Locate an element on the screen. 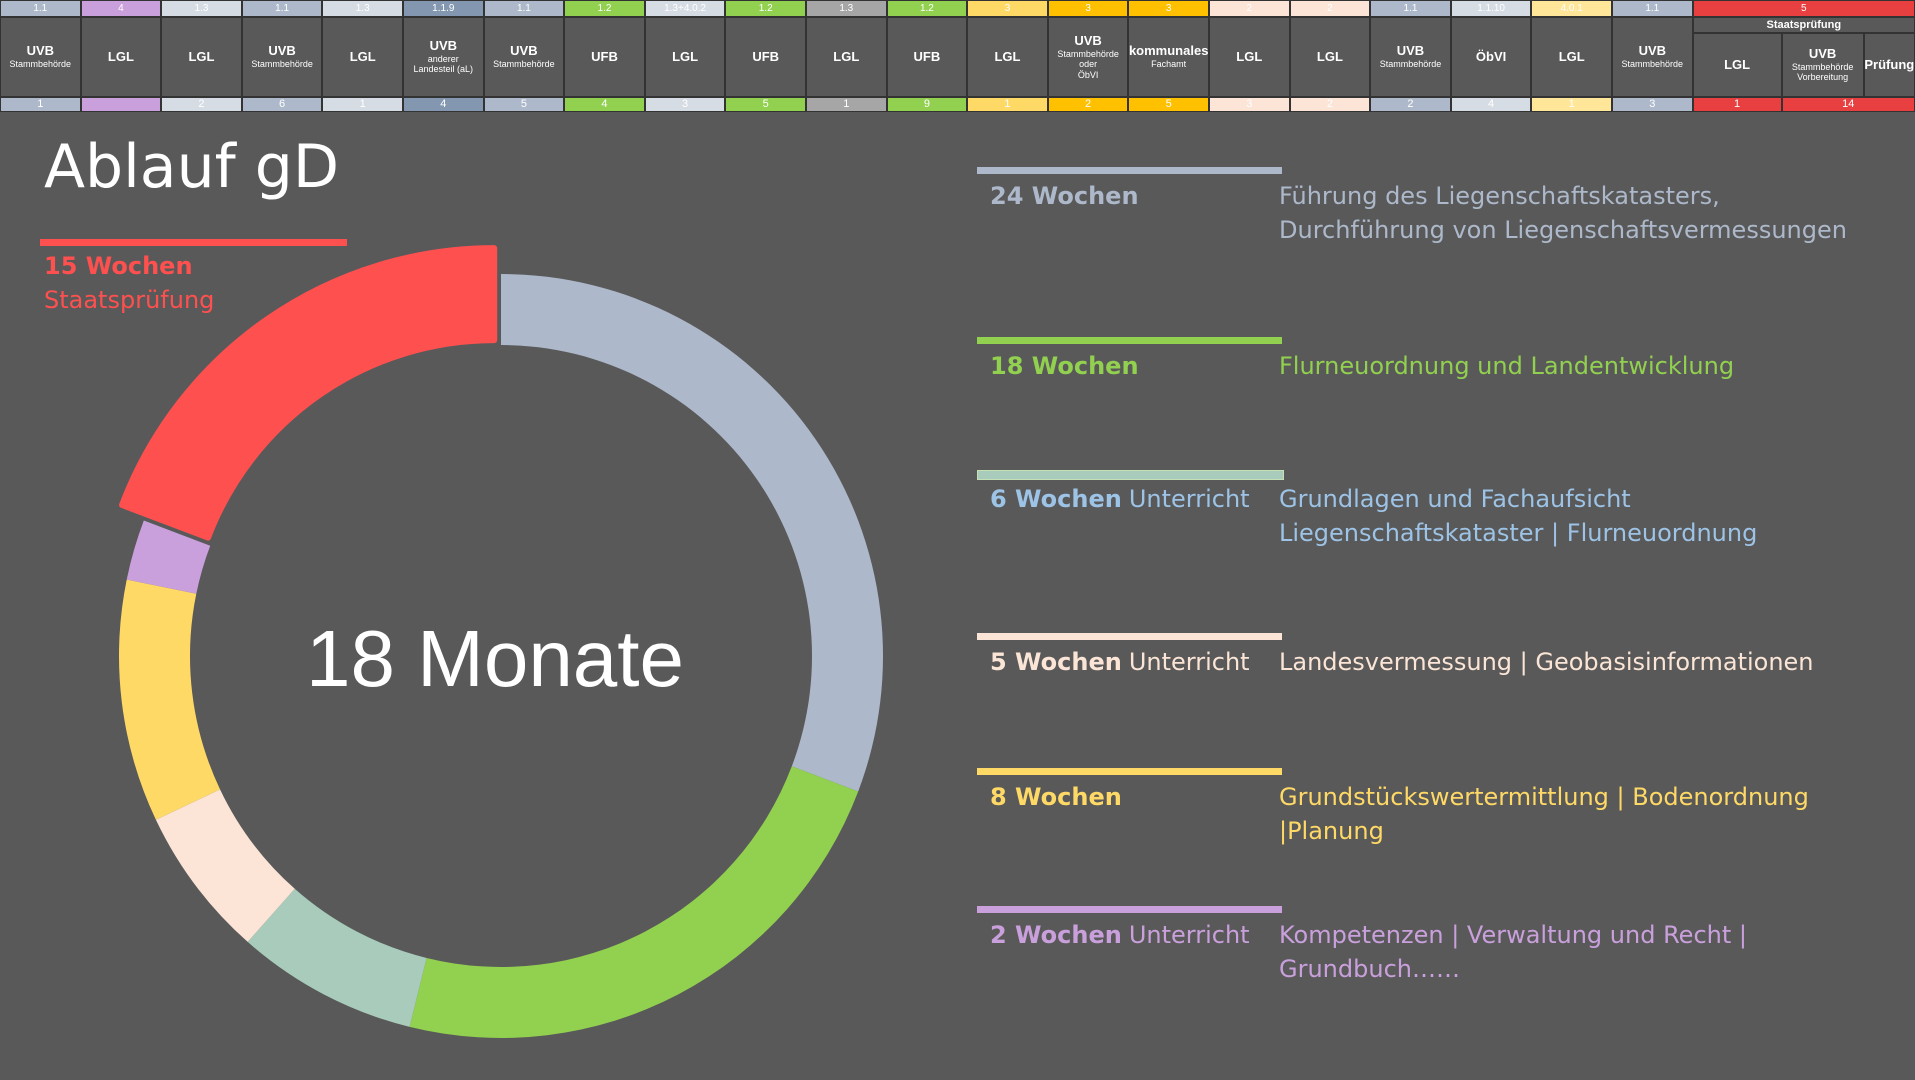 The height and width of the screenshot is (1080, 1915). code-cell: 1.1.9 is located at coordinates (443, 8).